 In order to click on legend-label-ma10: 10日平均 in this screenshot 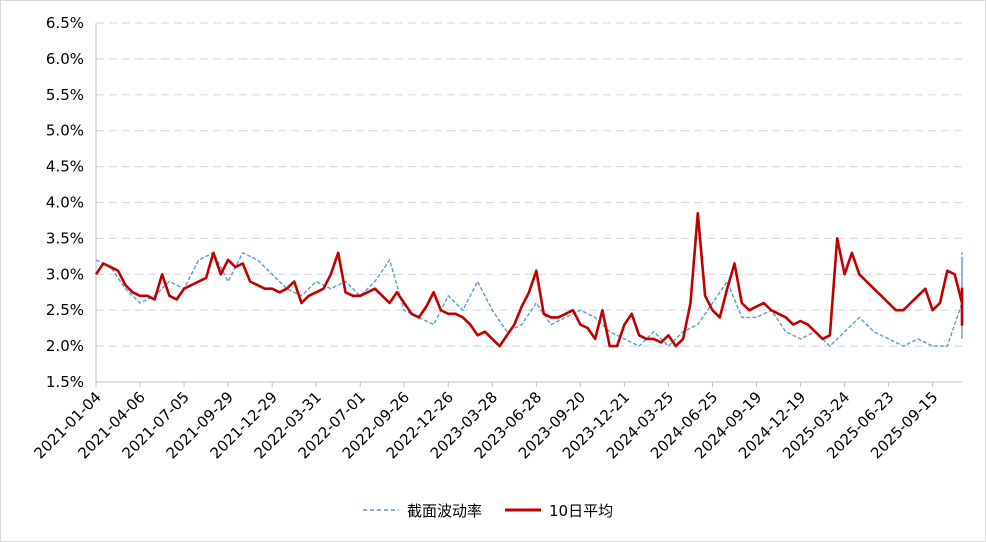, I will do `click(581, 511)`.